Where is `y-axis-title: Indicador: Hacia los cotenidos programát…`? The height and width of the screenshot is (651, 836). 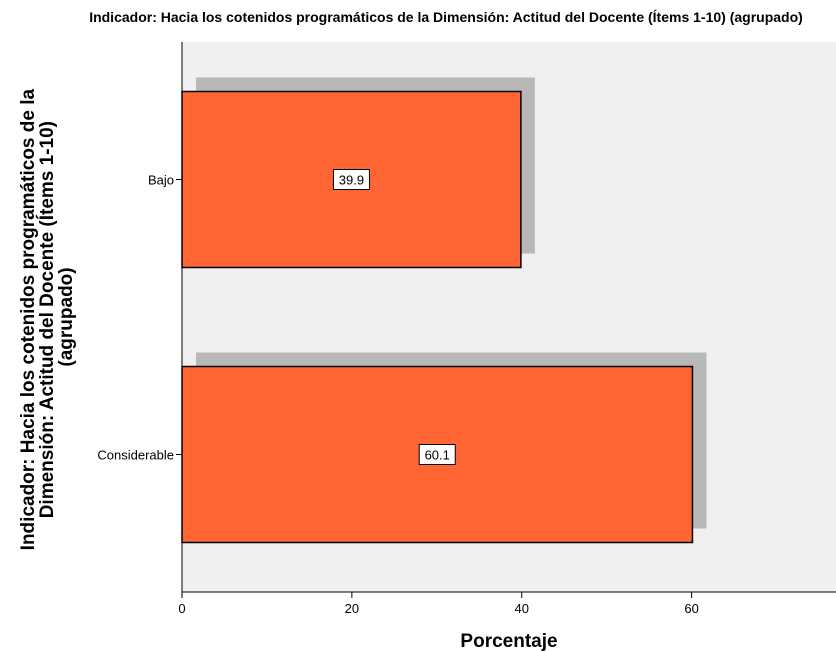
y-axis-title: Indicador: Hacia los cotenidos programát… is located at coordinates (47, 317).